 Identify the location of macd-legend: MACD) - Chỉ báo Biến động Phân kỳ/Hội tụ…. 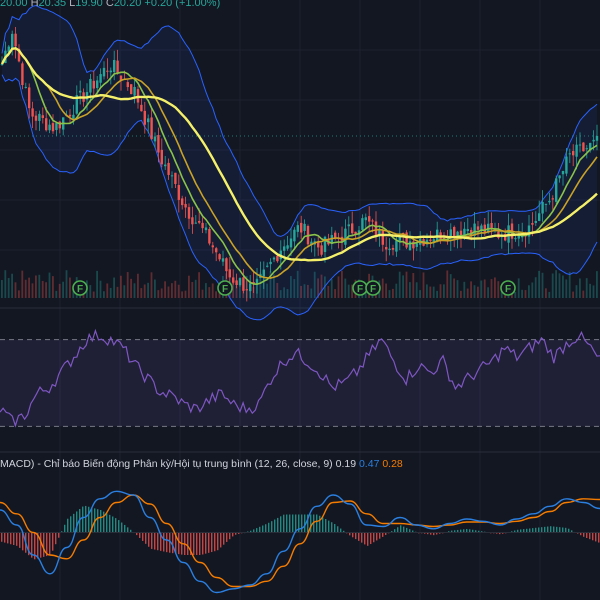
(201, 464).